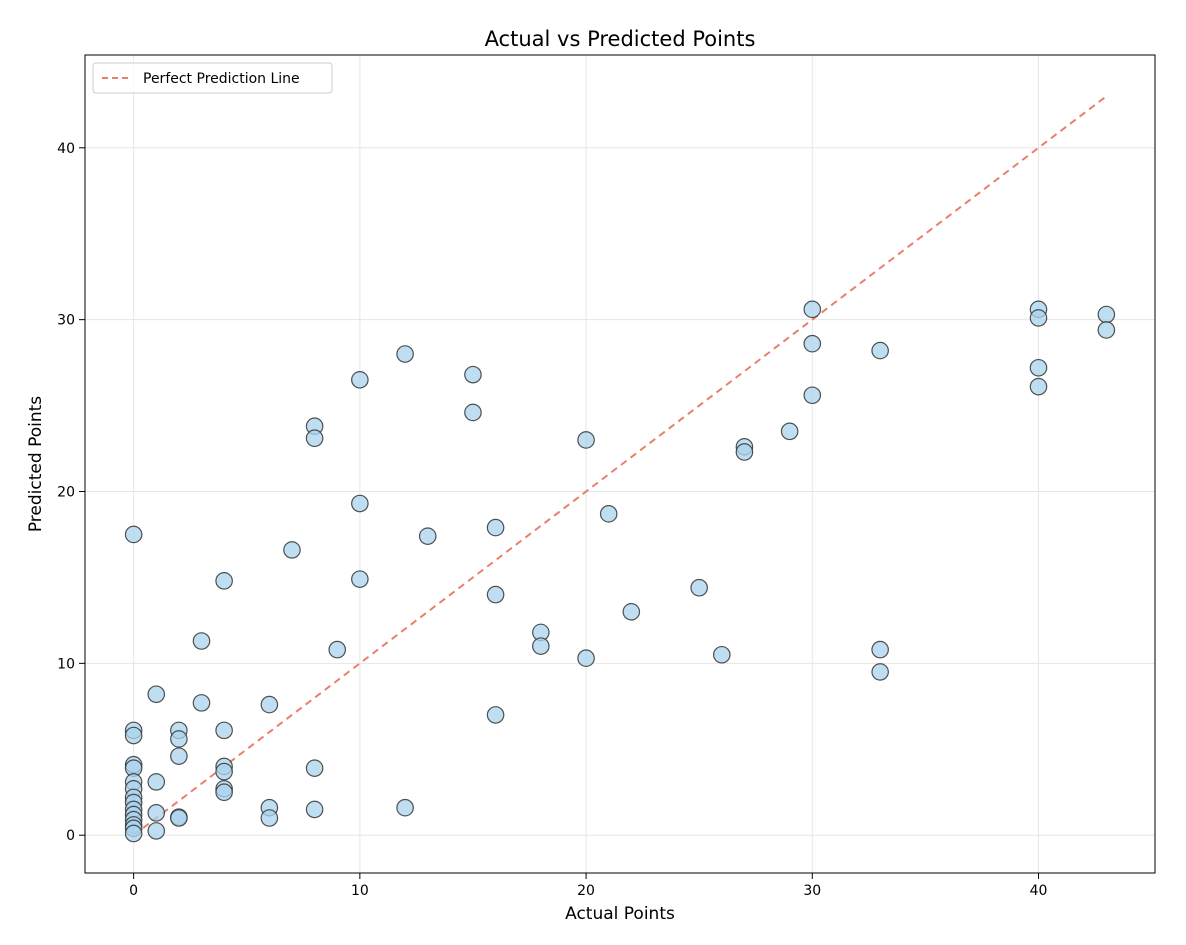 The width and height of the screenshot is (1186, 945). I want to click on x-axis-label: Actual Points, so click(620, 914).